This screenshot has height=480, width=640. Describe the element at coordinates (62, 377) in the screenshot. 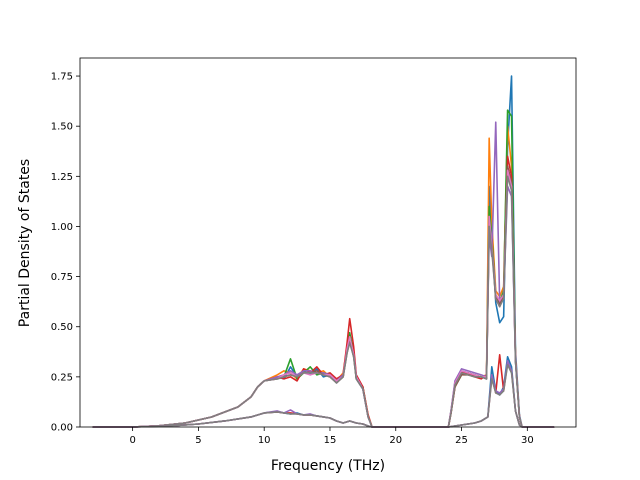

I see `y-tick-label: 0.25` at that location.